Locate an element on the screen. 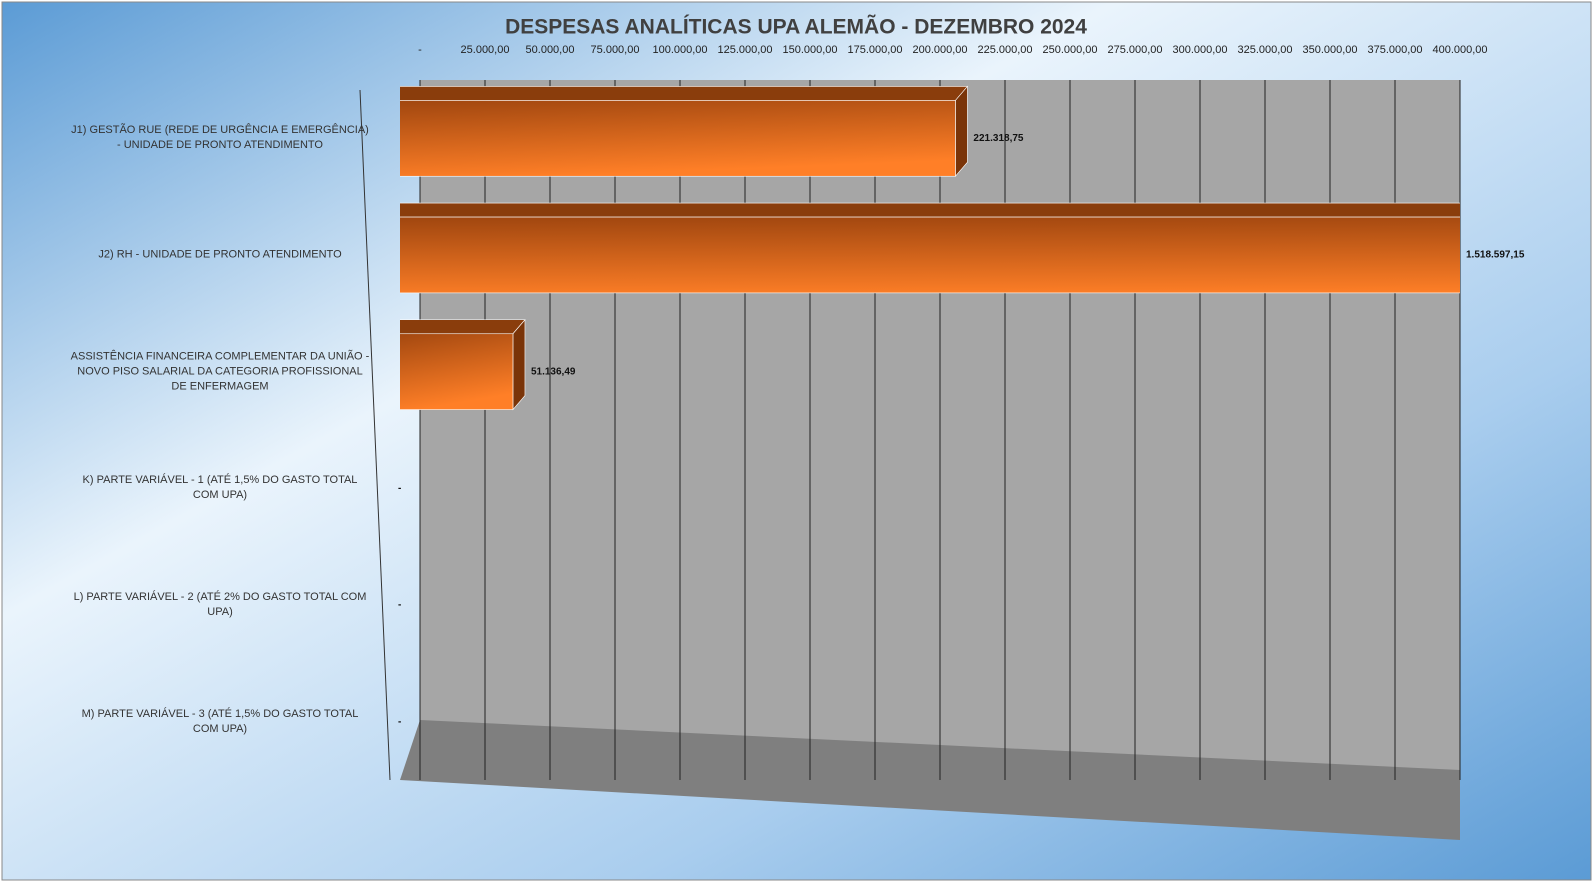 This screenshot has width=1593, height=882. x-tick-label: 275.000,00 is located at coordinates (1134, 50).